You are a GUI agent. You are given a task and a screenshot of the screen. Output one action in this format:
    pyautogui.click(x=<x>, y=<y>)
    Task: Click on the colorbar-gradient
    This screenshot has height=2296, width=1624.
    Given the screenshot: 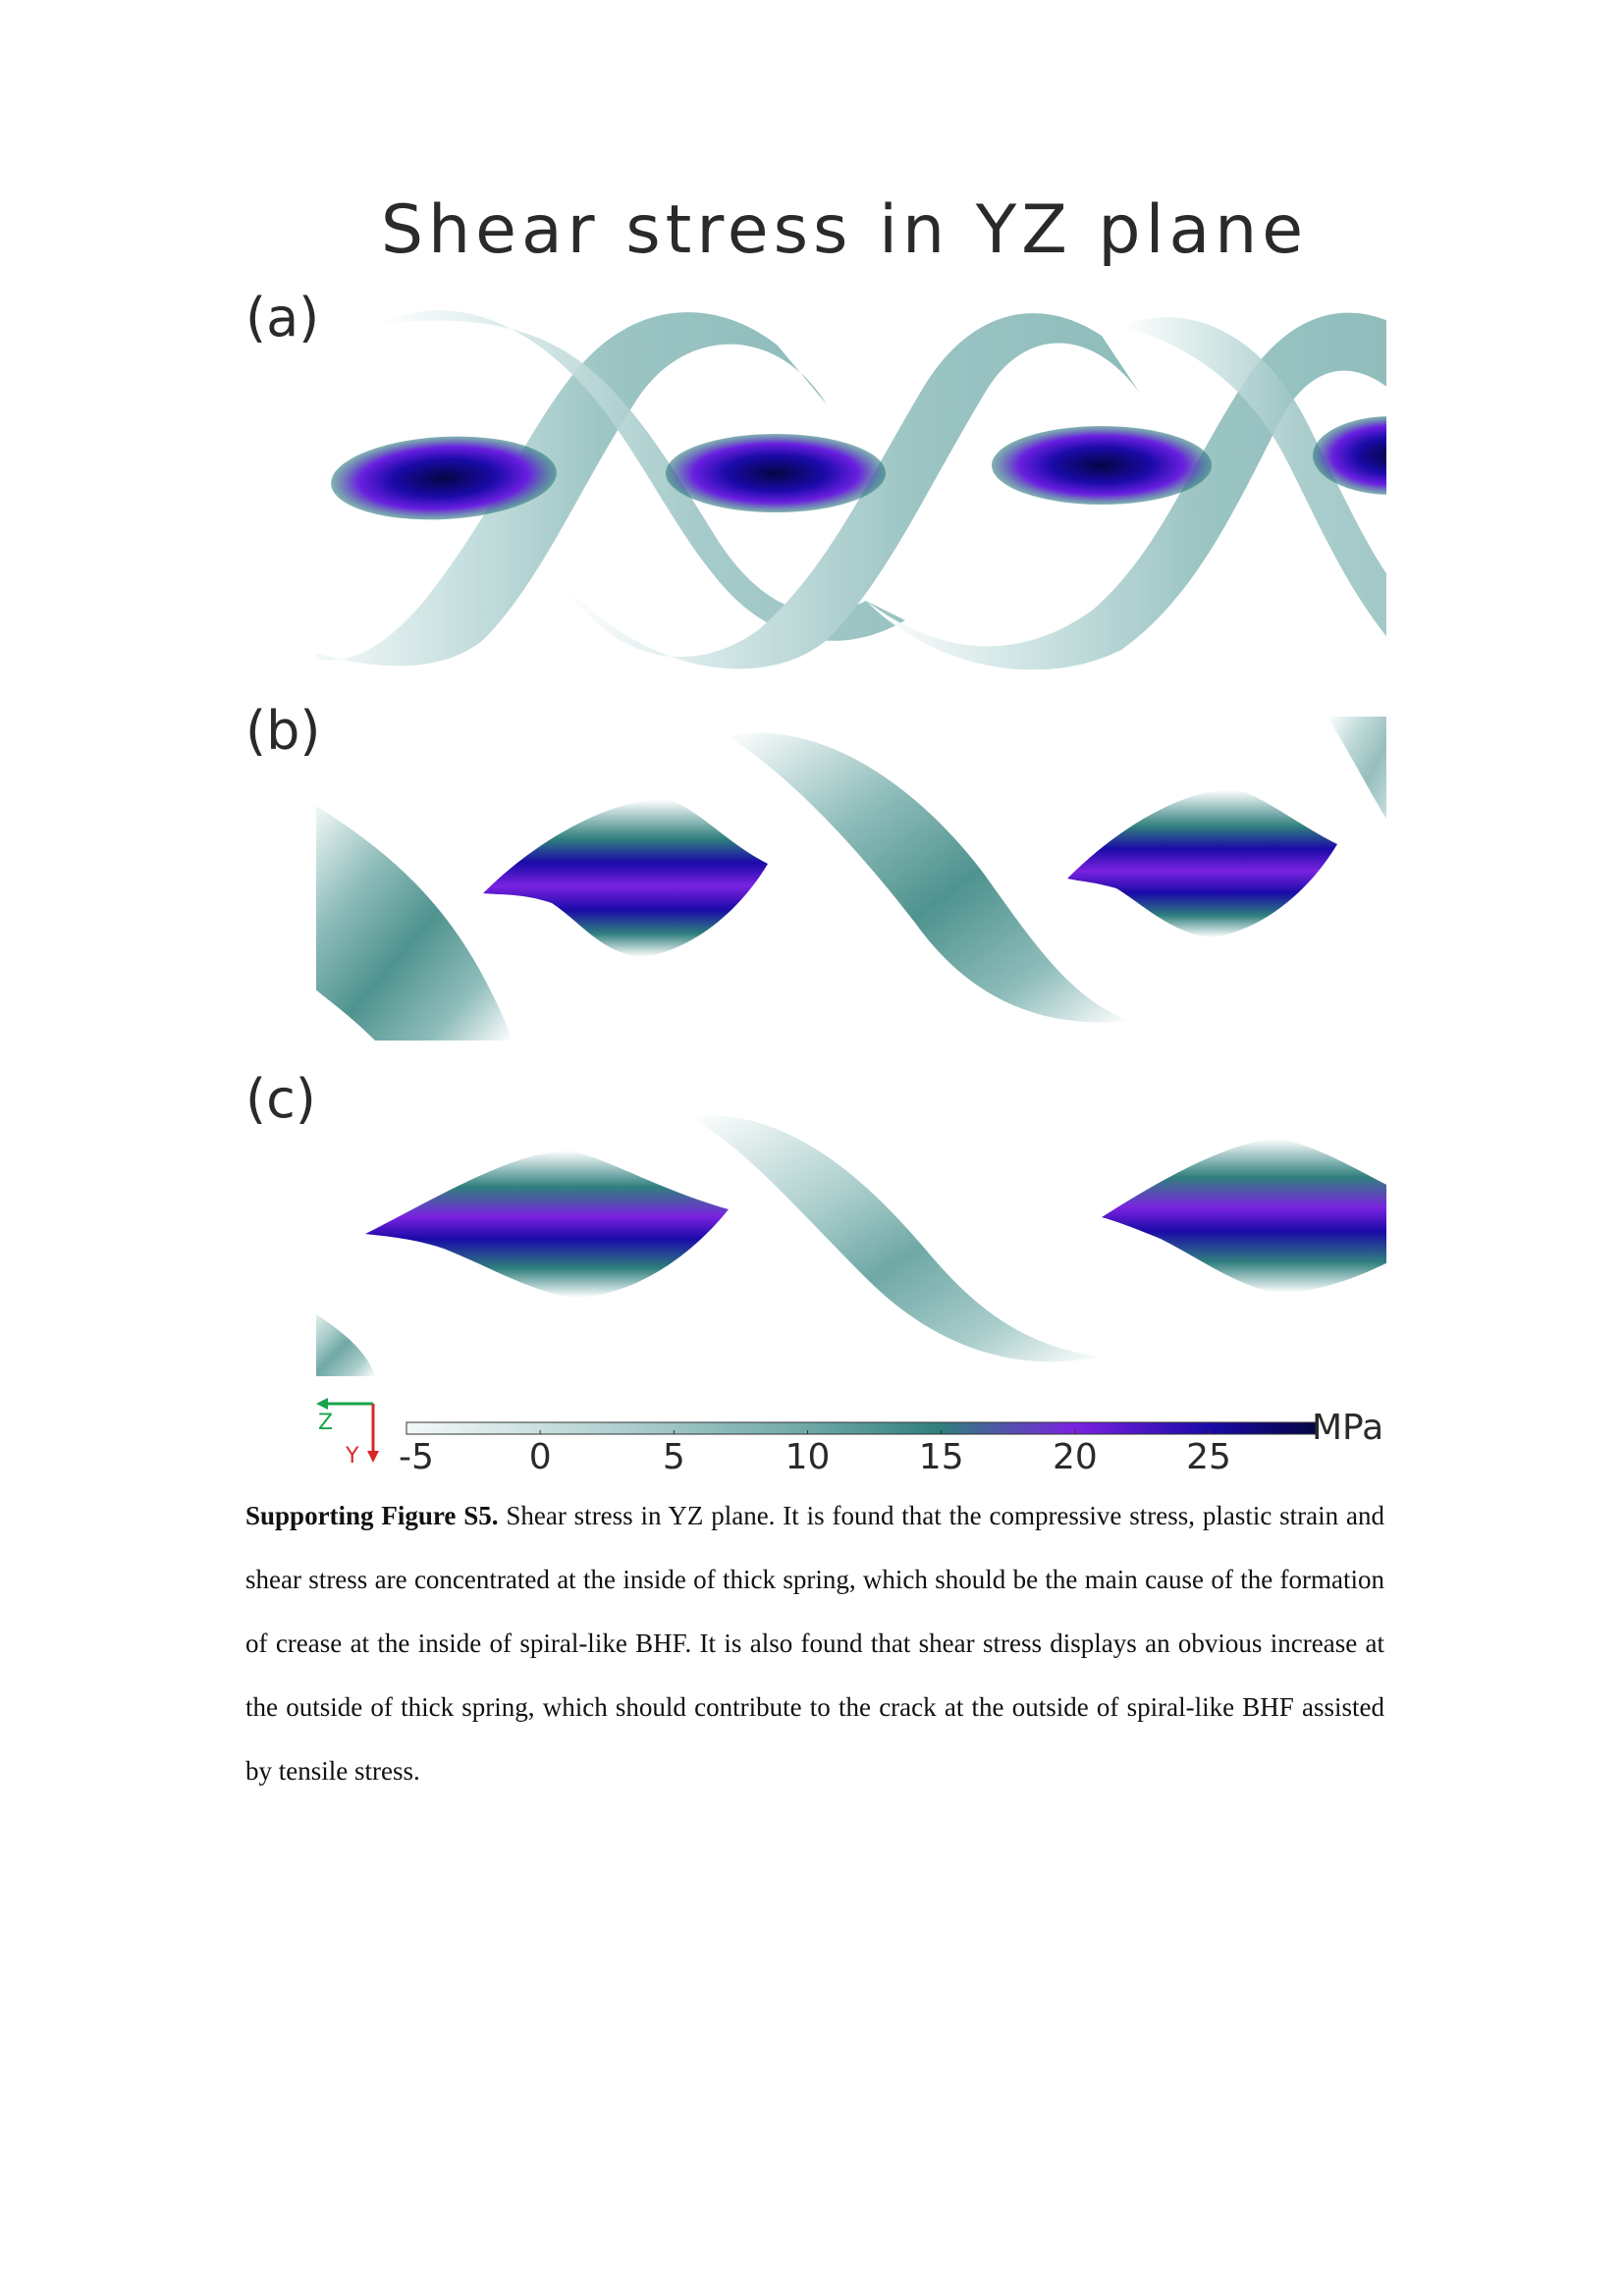 What is the action you would take?
    pyautogui.click(x=861, y=1428)
    